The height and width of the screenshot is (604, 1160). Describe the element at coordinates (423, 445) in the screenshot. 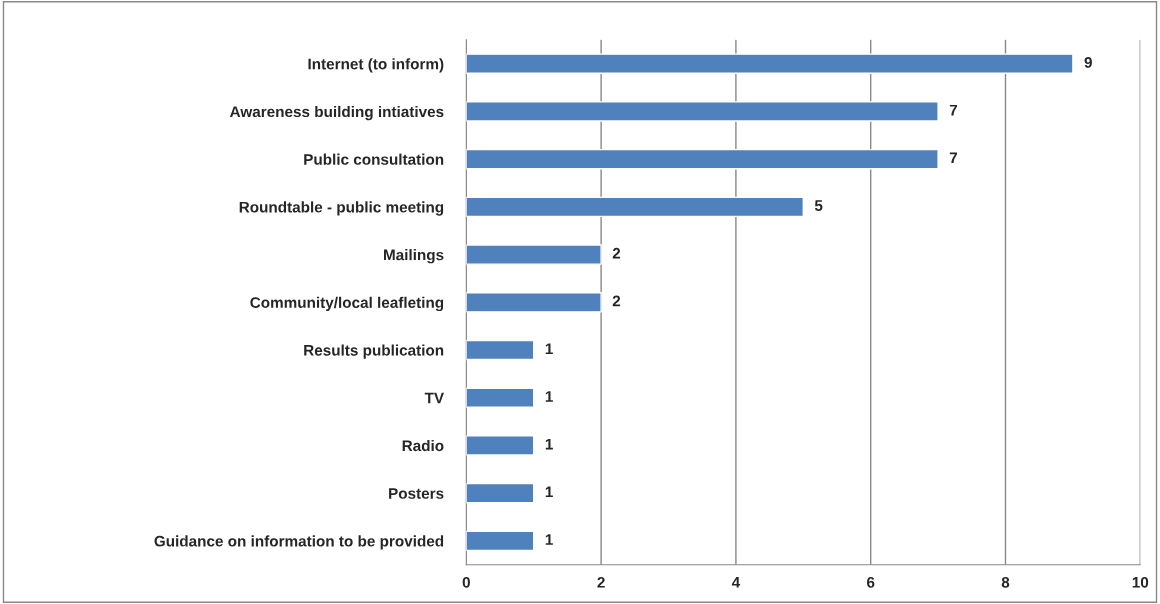

I see `y-tick-label: Radio` at that location.